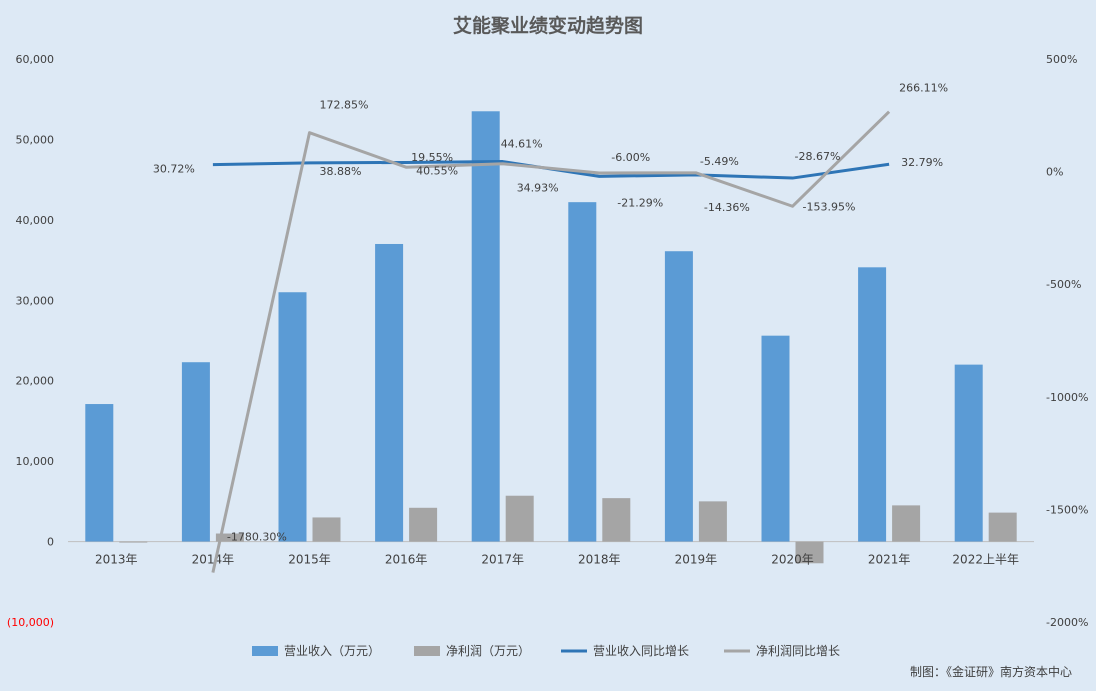 Image resolution: width=1096 pixels, height=691 pixels. Describe the element at coordinates (1061, 59) in the screenshot. I see `y-right-tick-label: 500%` at that location.